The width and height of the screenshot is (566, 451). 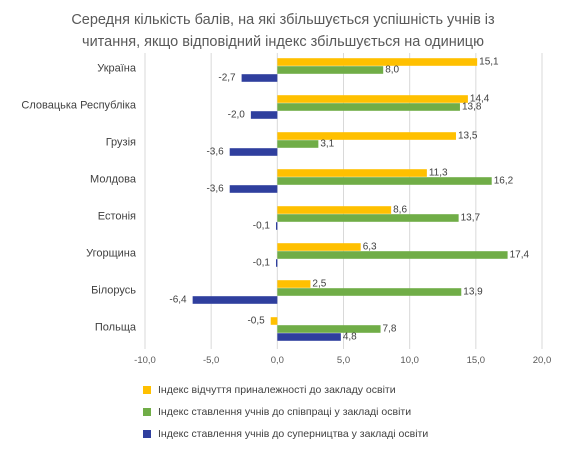 What do you see at coordinates (117, 216) in the screenshot?
I see `category-label: Естонія` at bounding box center [117, 216].